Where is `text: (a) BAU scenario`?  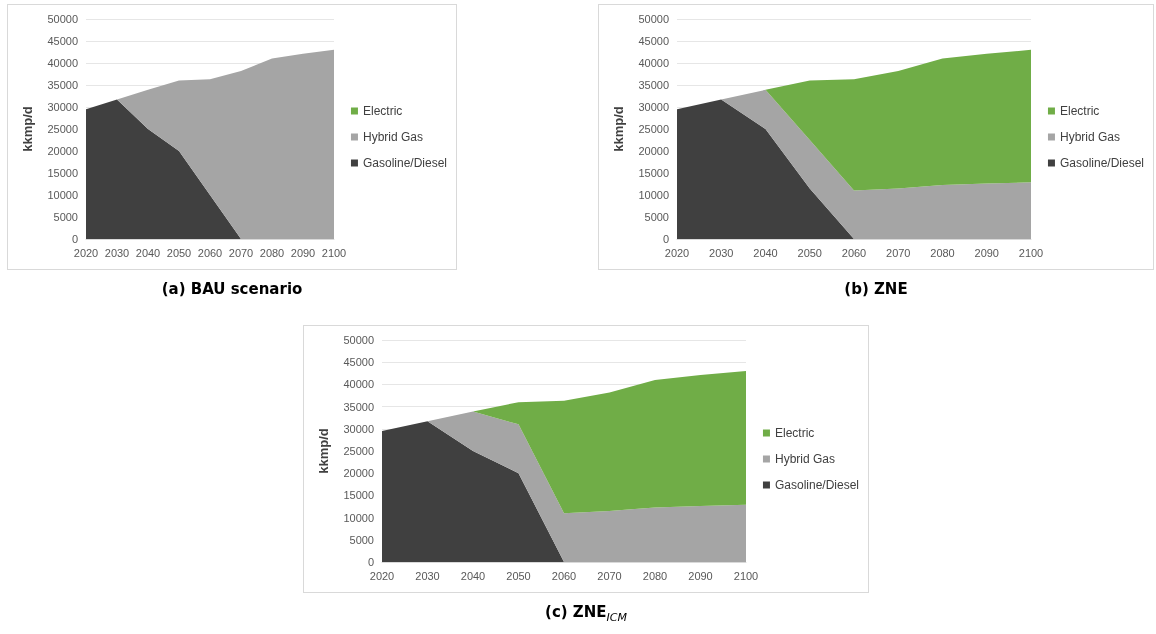 text: (a) BAU scenario is located at coordinates (232, 289).